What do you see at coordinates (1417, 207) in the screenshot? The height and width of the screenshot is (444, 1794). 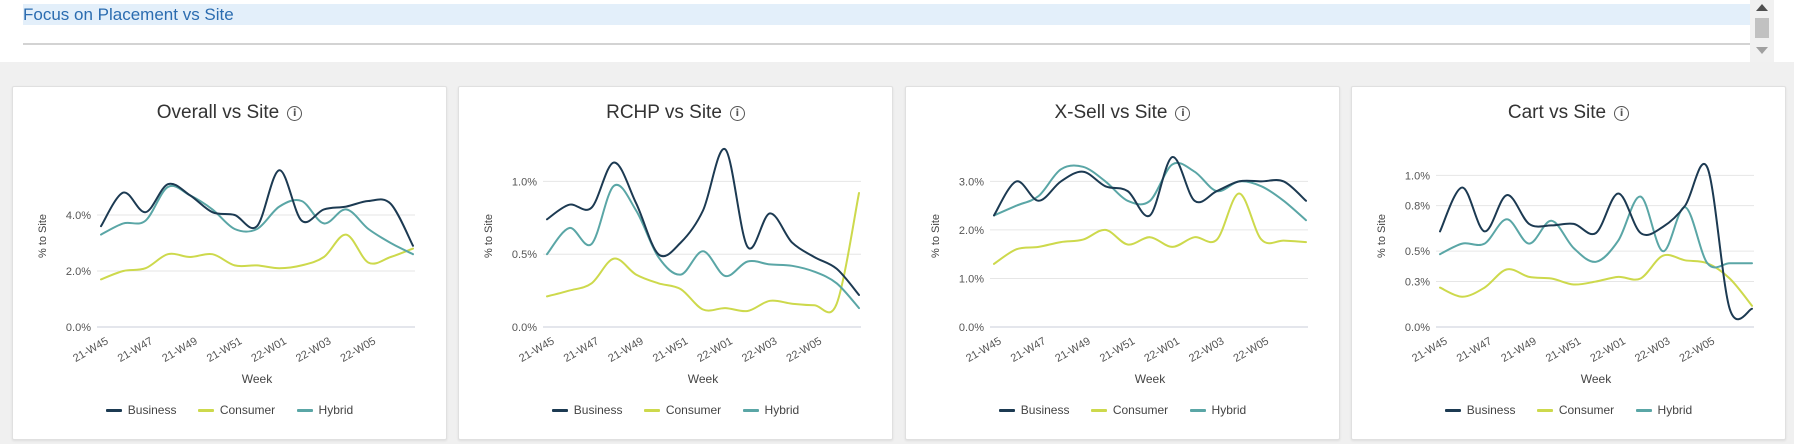 I see `y-tick-label: 0.8%` at bounding box center [1417, 207].